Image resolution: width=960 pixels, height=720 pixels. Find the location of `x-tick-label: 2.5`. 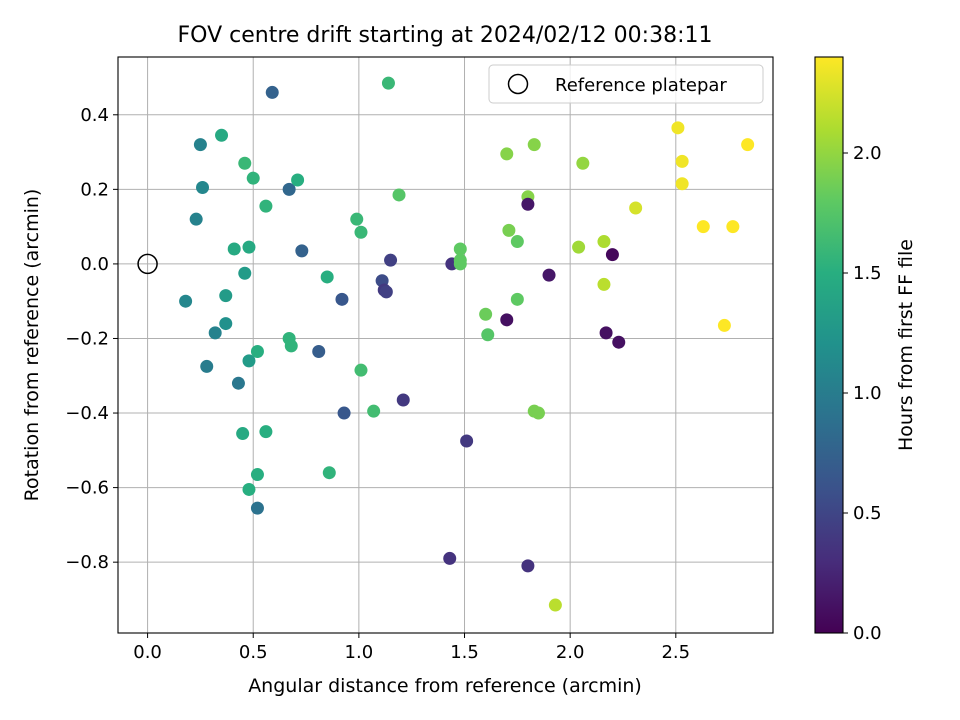

x-tick-label: 2.5 is located at coordinates (675, 652).